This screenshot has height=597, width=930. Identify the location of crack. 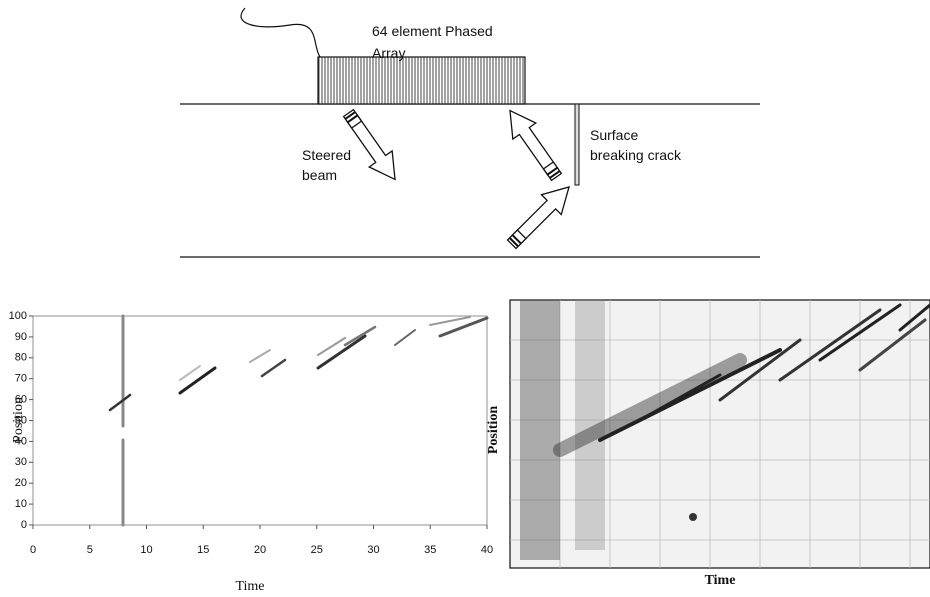
(577, 144).